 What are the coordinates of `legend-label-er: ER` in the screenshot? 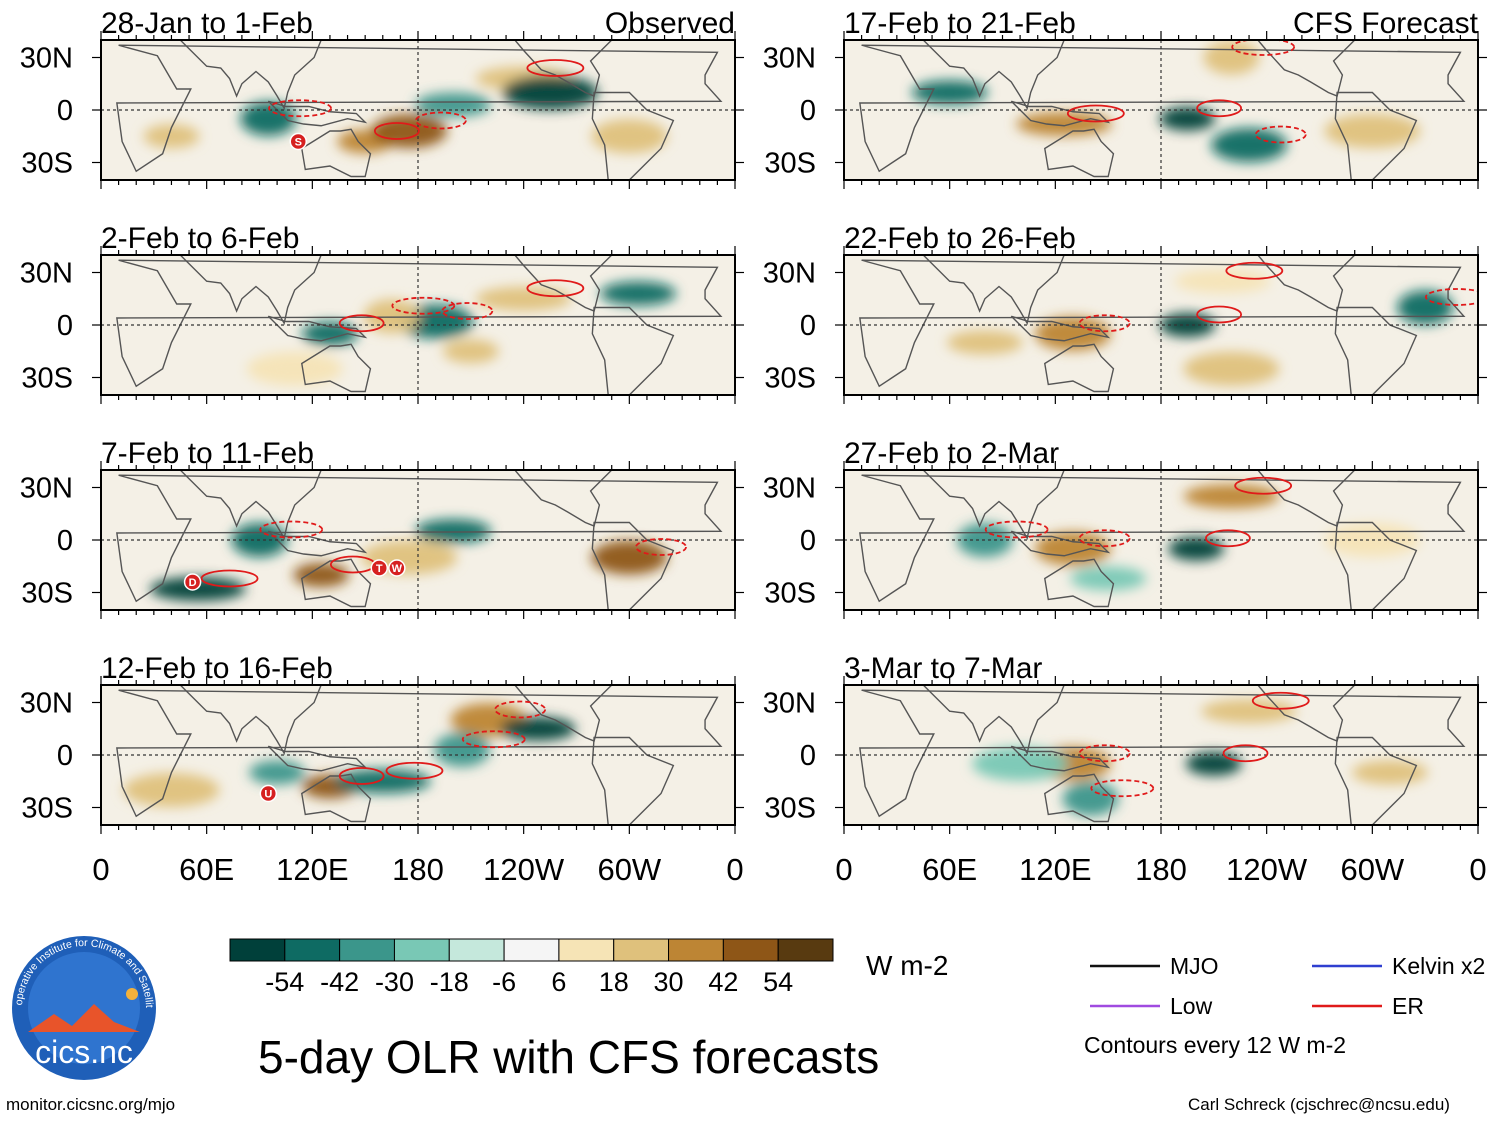 It's located at (1408, 1006).